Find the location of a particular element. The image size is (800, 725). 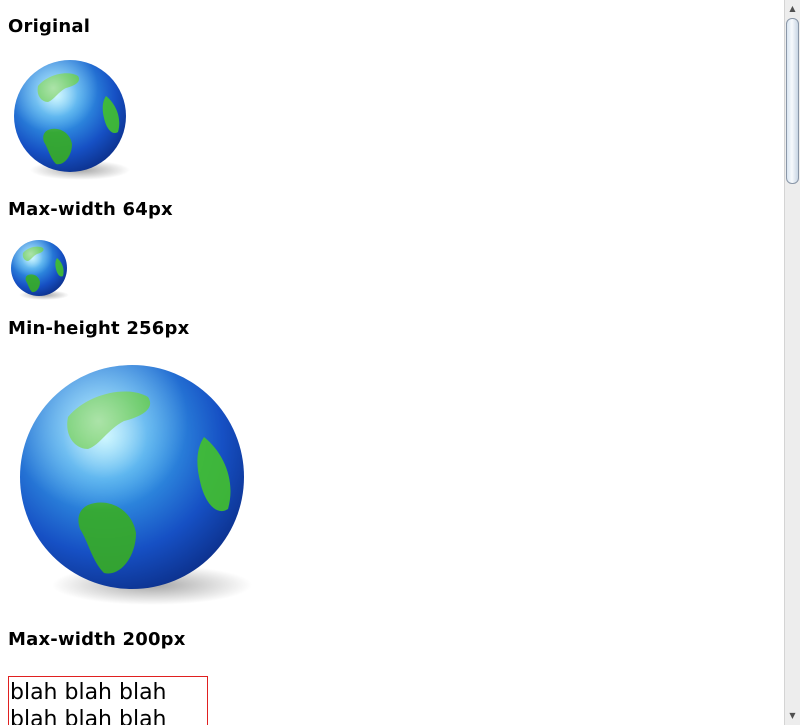

scrollbar-thumb is located at coordinates (792, 101).